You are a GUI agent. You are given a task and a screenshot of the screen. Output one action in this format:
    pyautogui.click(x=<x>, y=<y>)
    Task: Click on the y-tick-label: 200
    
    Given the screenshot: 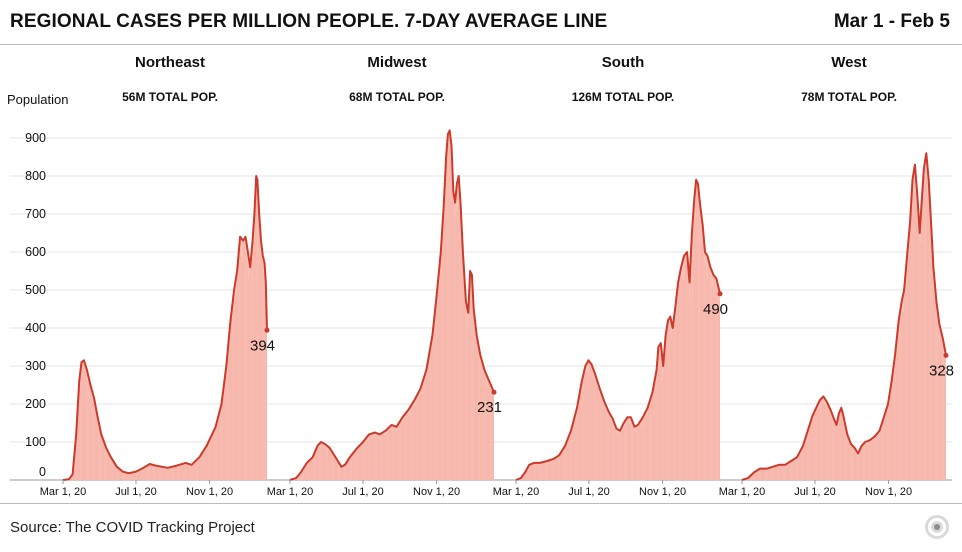 What is the action you would take?
    pyautogui.click(x=35, y=404)
    